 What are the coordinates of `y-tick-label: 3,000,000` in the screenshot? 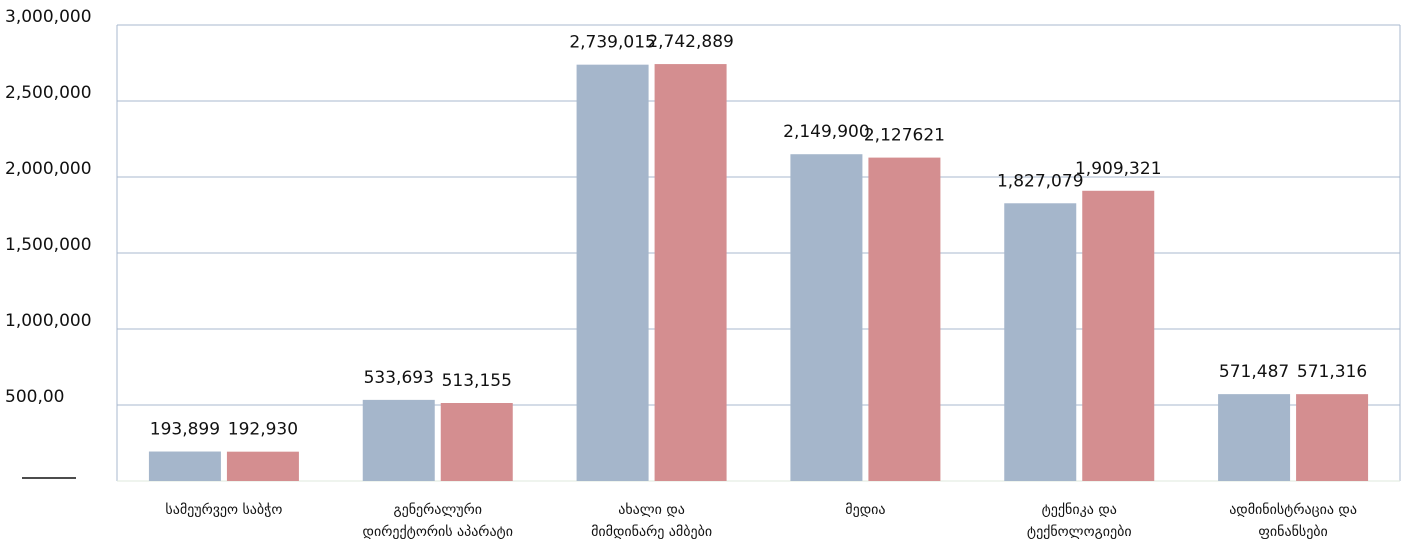 It's located at (48, 17).